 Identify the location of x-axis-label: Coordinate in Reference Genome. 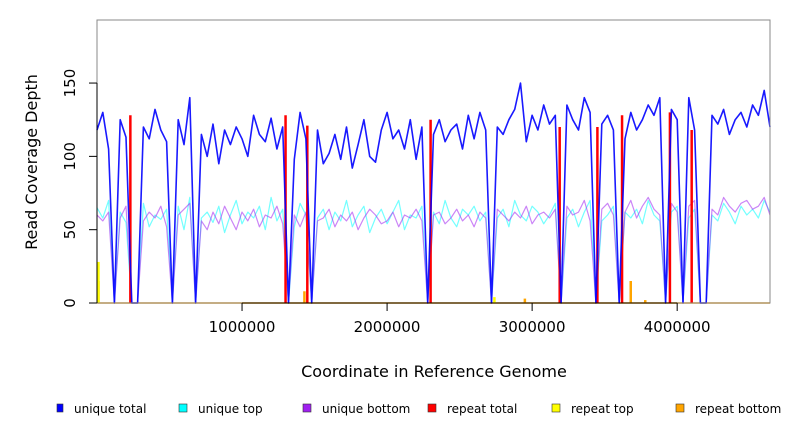
(434, 371).